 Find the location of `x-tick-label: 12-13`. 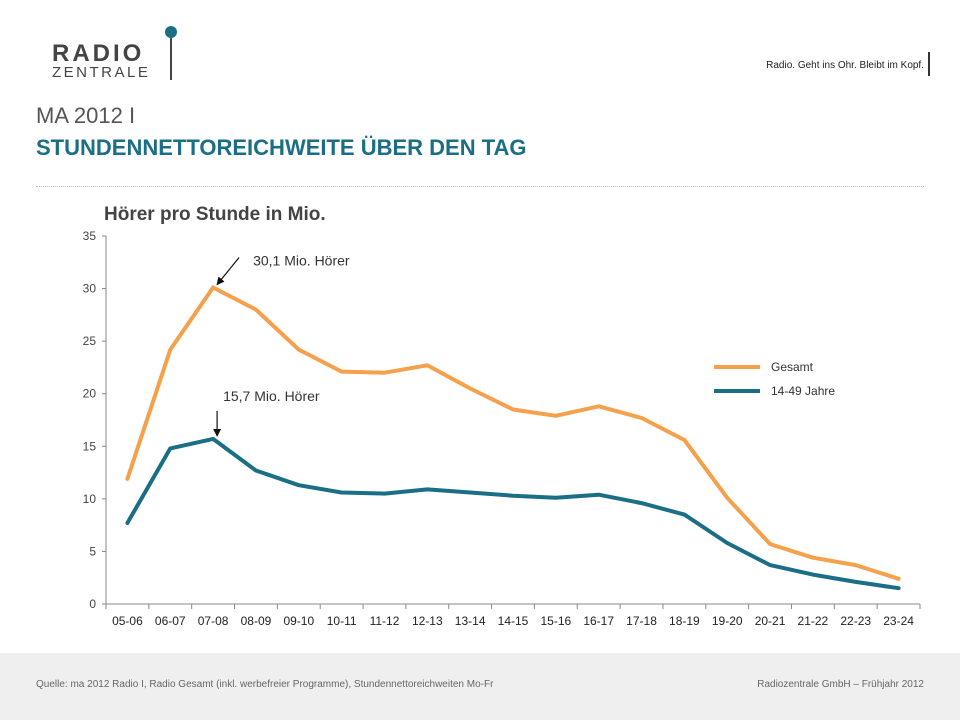

x-tick-label: 12-13 is located at coordinates (427, 621).